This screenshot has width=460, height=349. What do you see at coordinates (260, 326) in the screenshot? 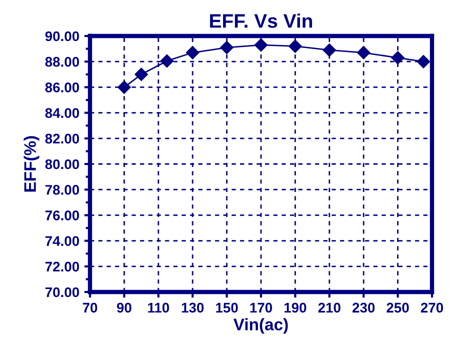
I see `x-axis-title: Vin(ac)` at bounding box center [260, 326].